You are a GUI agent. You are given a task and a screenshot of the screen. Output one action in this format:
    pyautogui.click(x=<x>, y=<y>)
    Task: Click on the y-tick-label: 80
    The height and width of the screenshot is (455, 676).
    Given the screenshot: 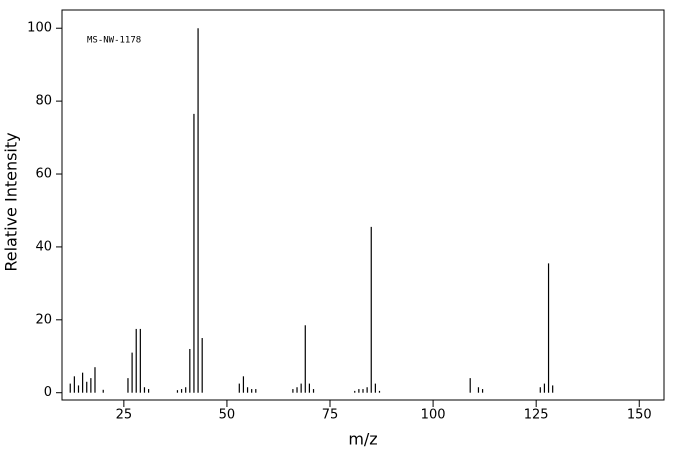 What is the action you would take?
    pyautogui.click(x=43, y=101)
    